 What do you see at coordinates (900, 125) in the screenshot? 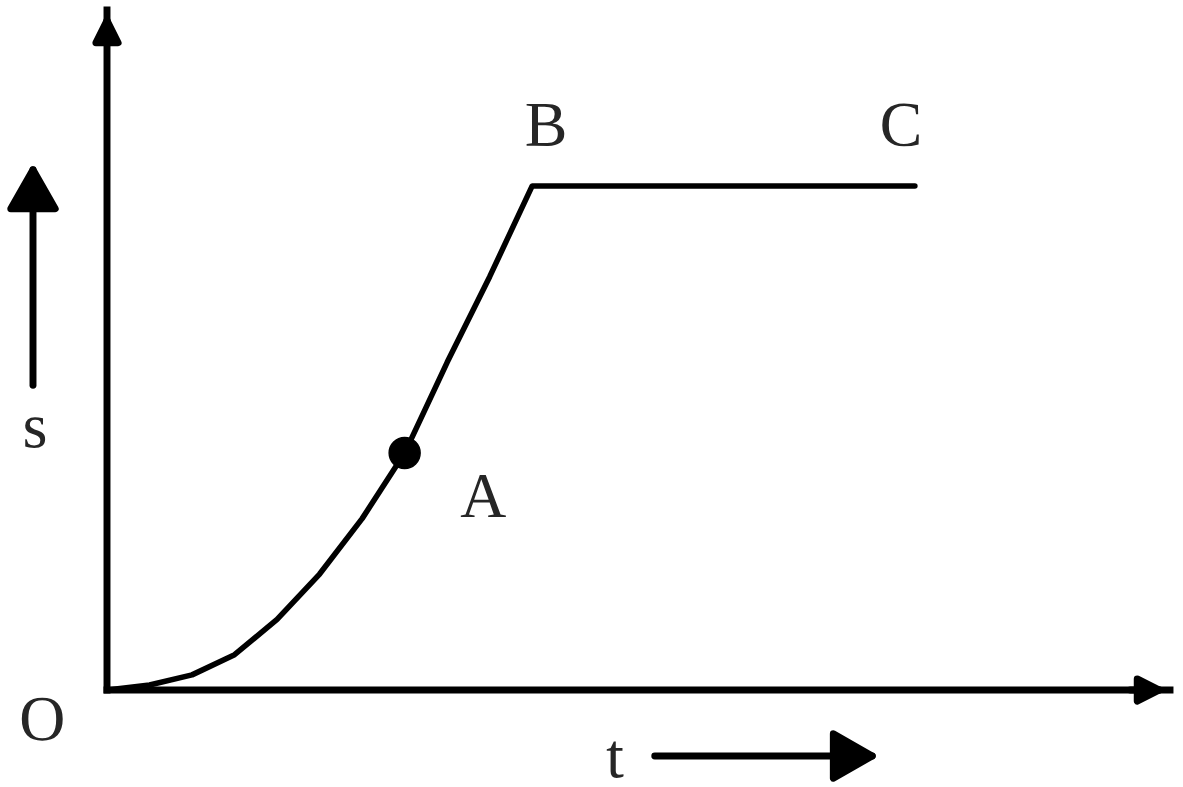
I see `text: C` at bounding box center [900, 125].